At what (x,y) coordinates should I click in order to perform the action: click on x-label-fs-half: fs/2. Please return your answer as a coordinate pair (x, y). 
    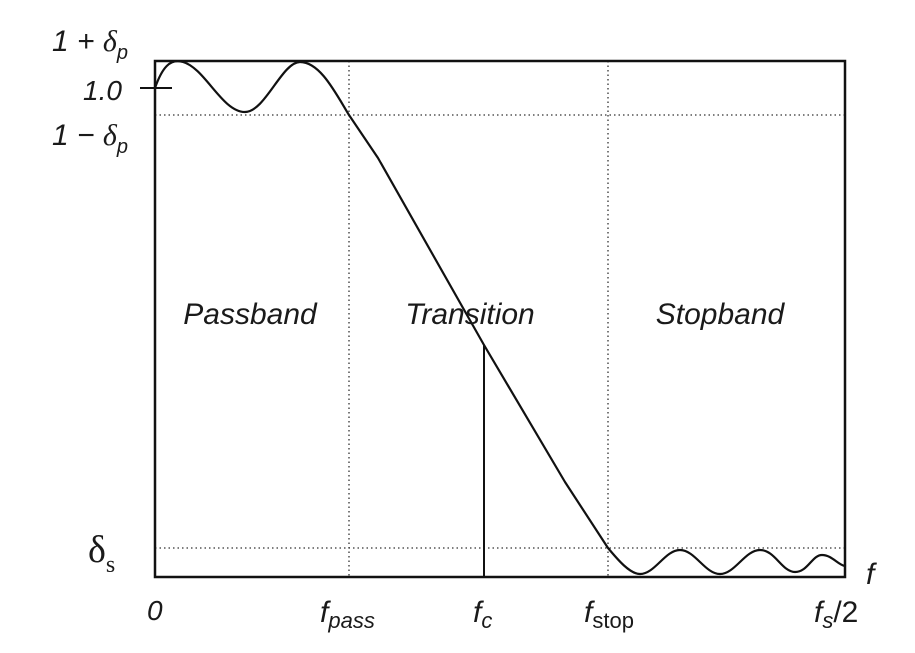
    Looking at the image, I should click on (836, 614).